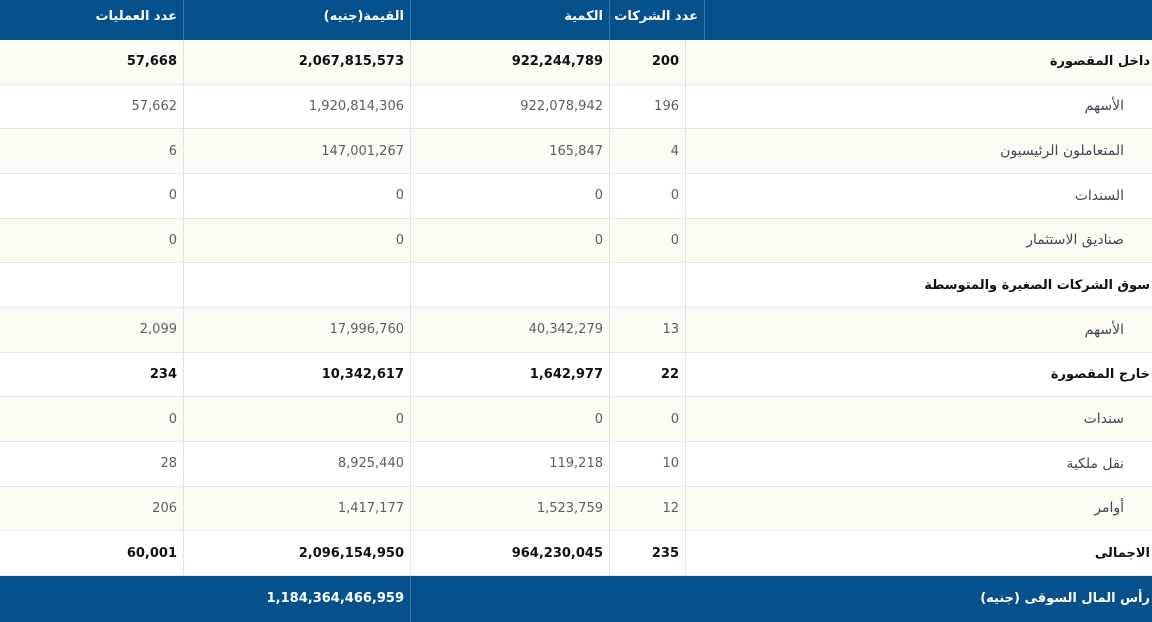 This screenshot has width=1152, height=622. I want to click on value-cell: 22, so click(648, 374).